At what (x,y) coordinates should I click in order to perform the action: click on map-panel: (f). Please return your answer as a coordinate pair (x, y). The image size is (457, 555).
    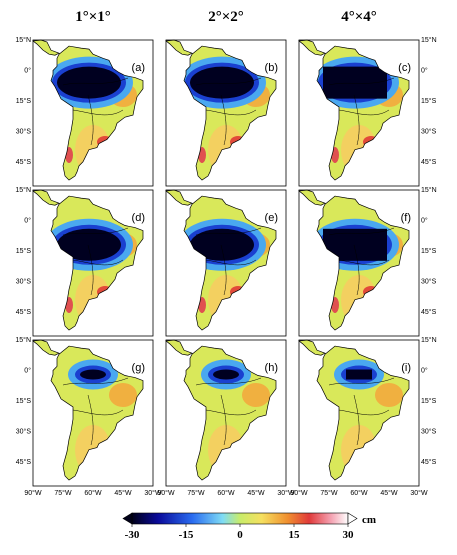
    Looking at the image, I should click on (359, 263).